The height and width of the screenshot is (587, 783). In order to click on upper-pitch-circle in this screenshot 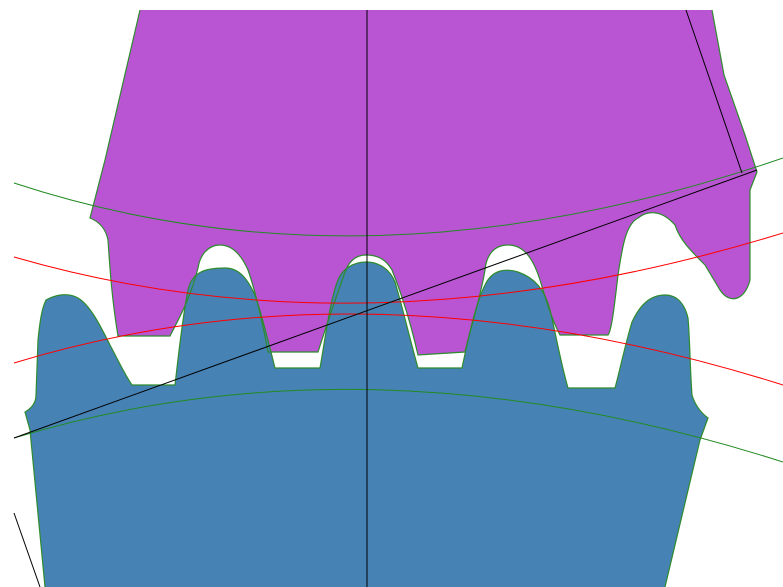, I will do `click(398, 268)`.